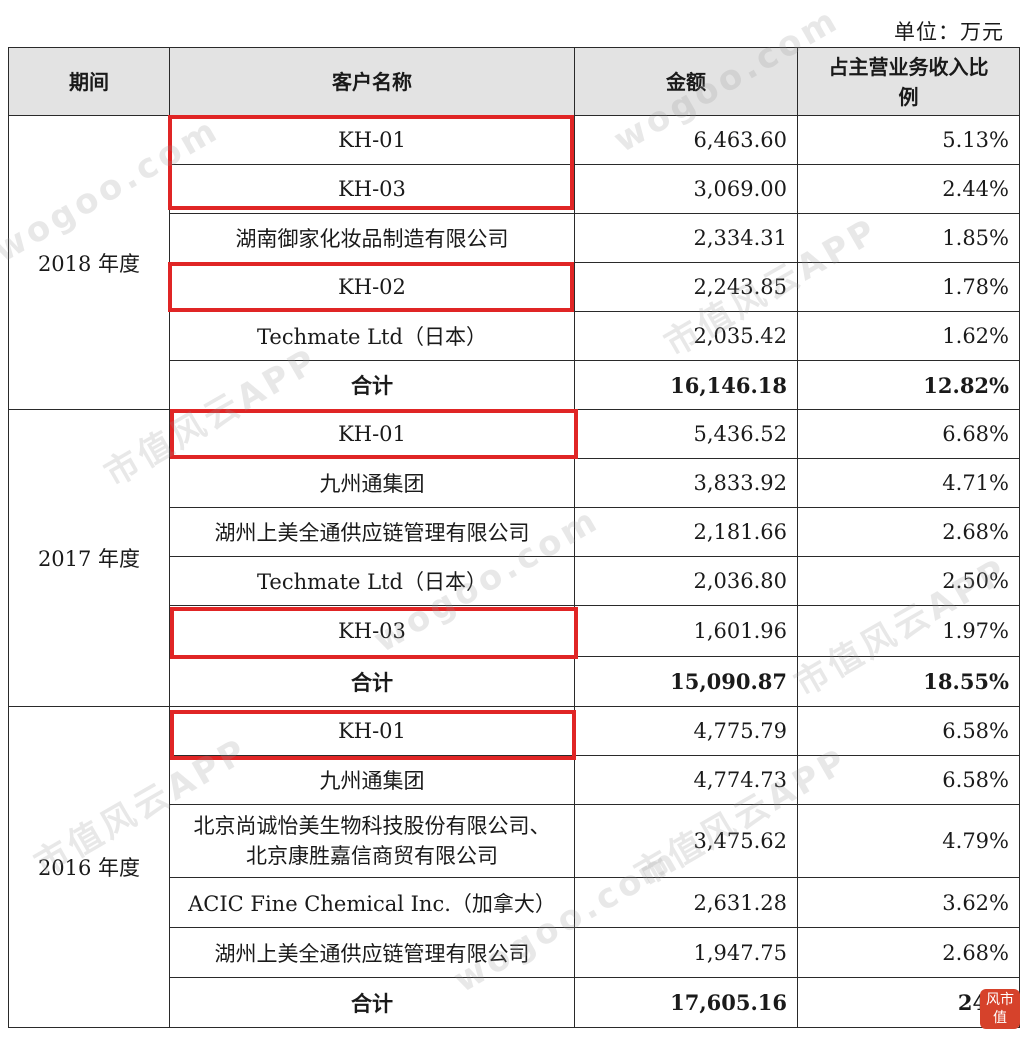 This screenshot has height=1037, width=1024. What do you see at coordinates (686, 902) in the screenshot?
I see `amount-cell: 2,631.28` at bounding box center [686, 902].